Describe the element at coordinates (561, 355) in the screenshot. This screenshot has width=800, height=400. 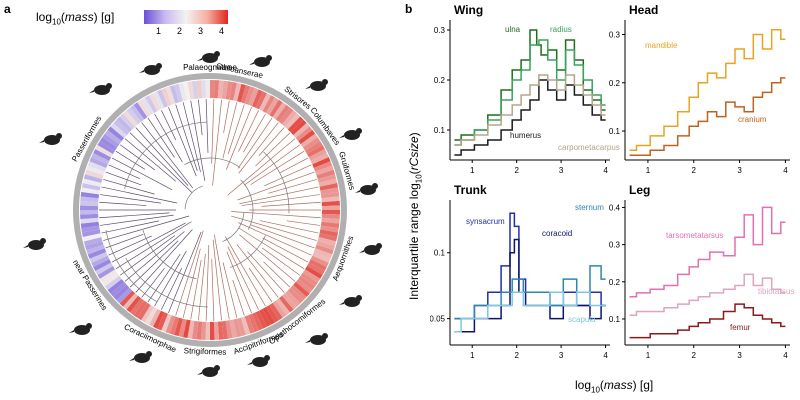
I see `x-tick-label: 3` at that location.